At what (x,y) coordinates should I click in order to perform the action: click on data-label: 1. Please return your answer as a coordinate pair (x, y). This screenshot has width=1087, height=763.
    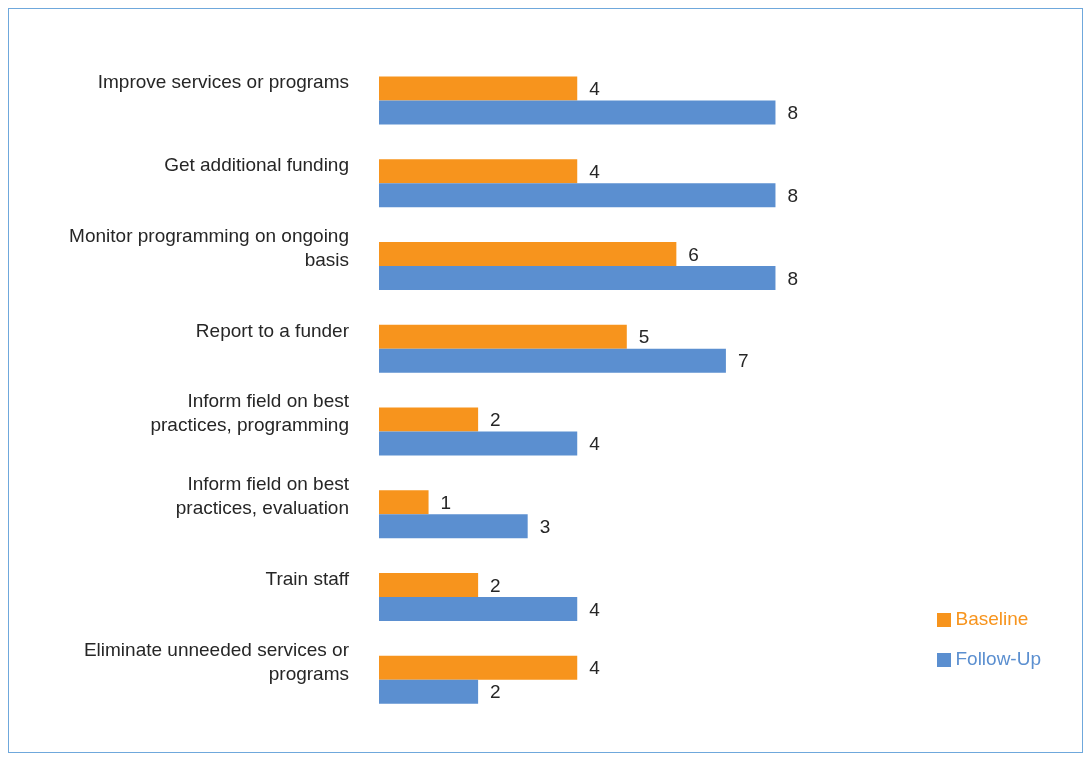
    Looking at the image, I should click on (446, 502).